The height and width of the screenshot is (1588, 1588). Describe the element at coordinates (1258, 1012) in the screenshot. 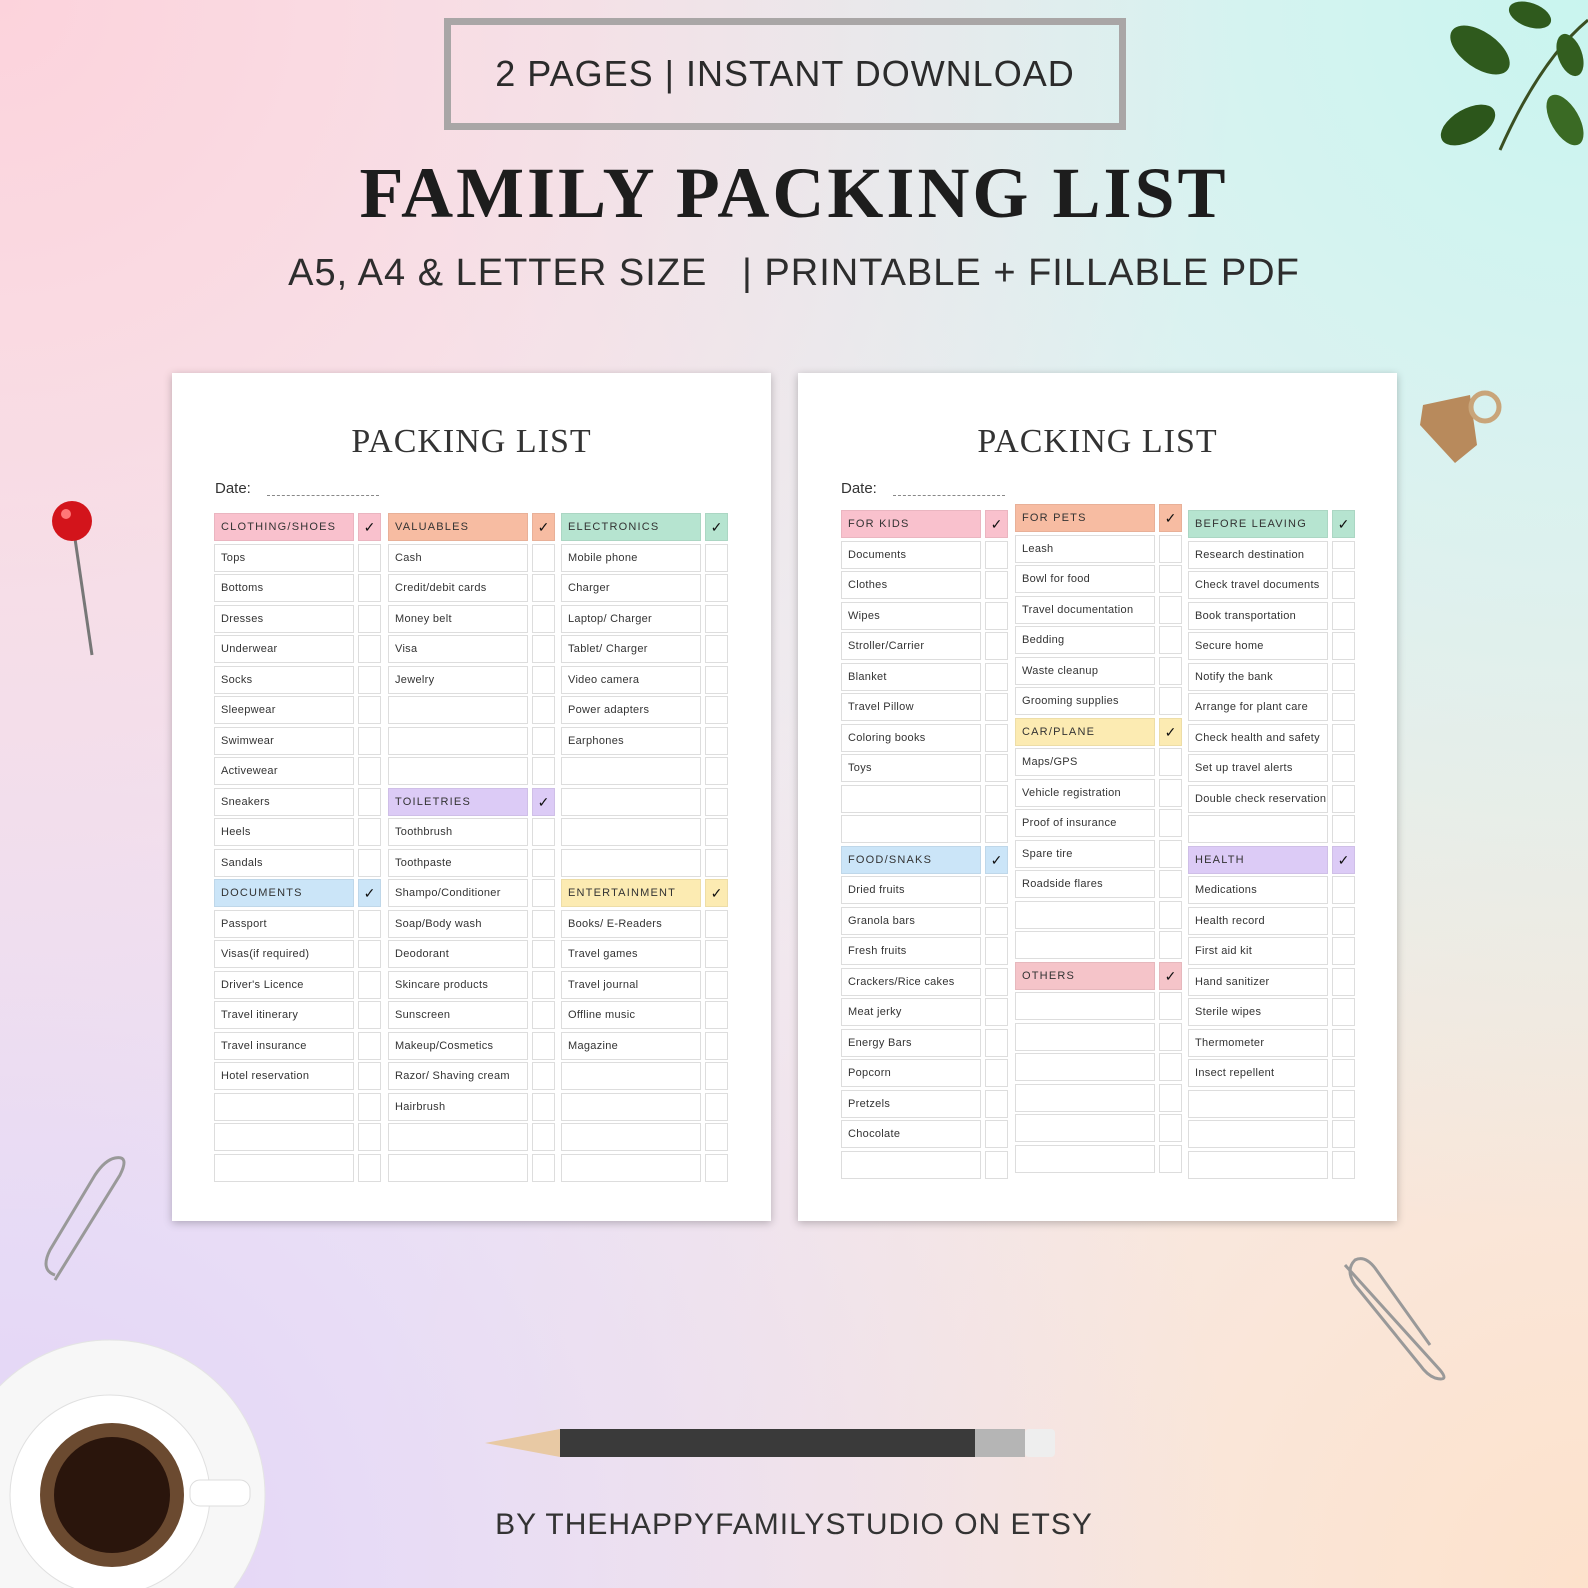

I see `item-field: Sterile wipes` at that location.